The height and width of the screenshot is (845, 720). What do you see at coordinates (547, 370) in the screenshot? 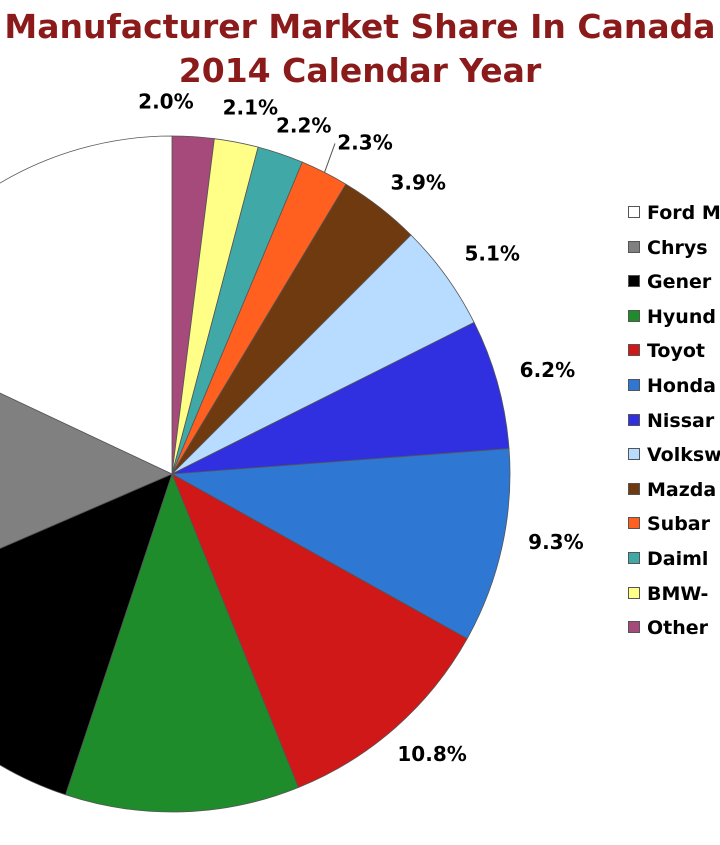
I see `data-label-nissan: 6.2%` at bounding box center [547, 370].